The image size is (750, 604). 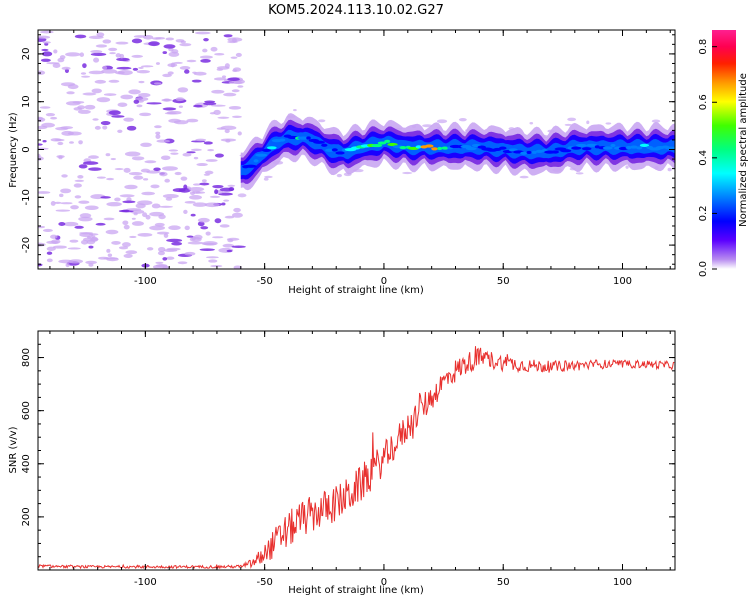 I want to click on ridge-band, so click(x=457, y=152).